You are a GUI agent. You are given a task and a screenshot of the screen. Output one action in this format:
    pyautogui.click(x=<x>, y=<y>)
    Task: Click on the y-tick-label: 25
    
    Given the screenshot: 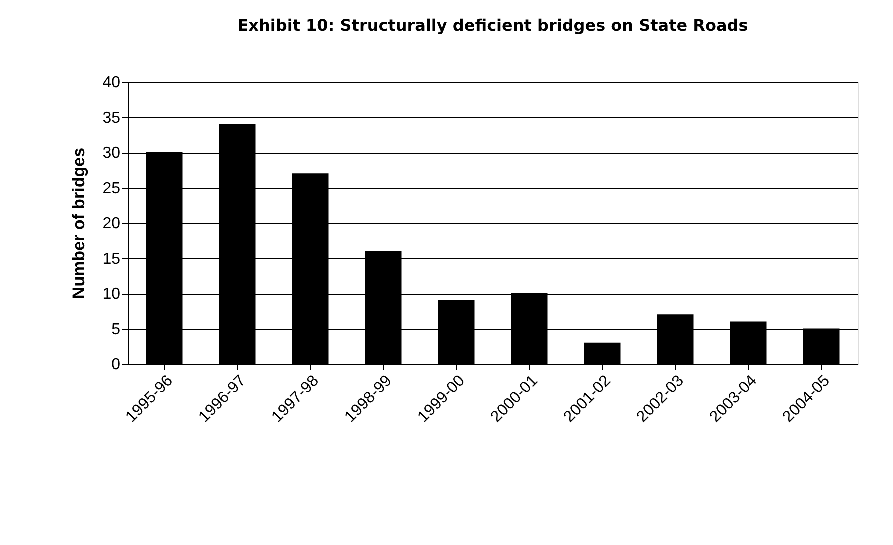 What is the action you would take?
    pyautogui.click(x=111, y=189)
    